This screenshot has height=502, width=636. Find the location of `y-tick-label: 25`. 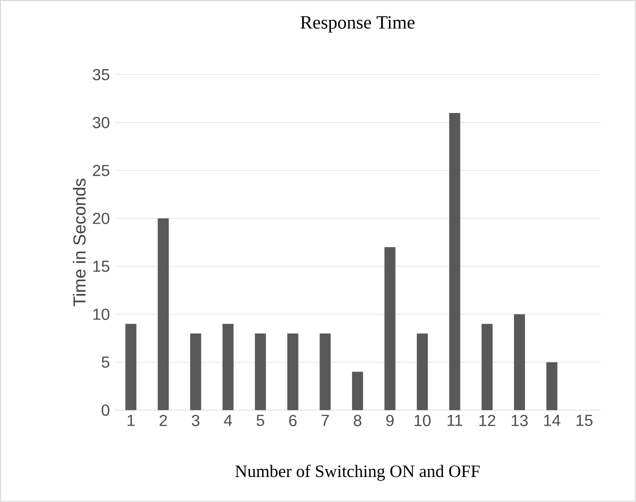

y-tick-label: 25 is located at coordinates (101, 170).